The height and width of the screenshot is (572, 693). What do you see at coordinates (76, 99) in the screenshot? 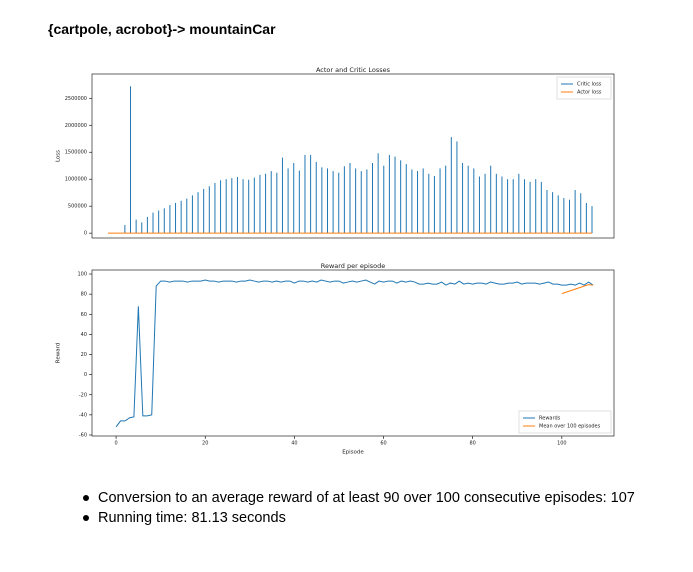
I see `y-tick-label: 2500000` at bounding box center [76, 99].